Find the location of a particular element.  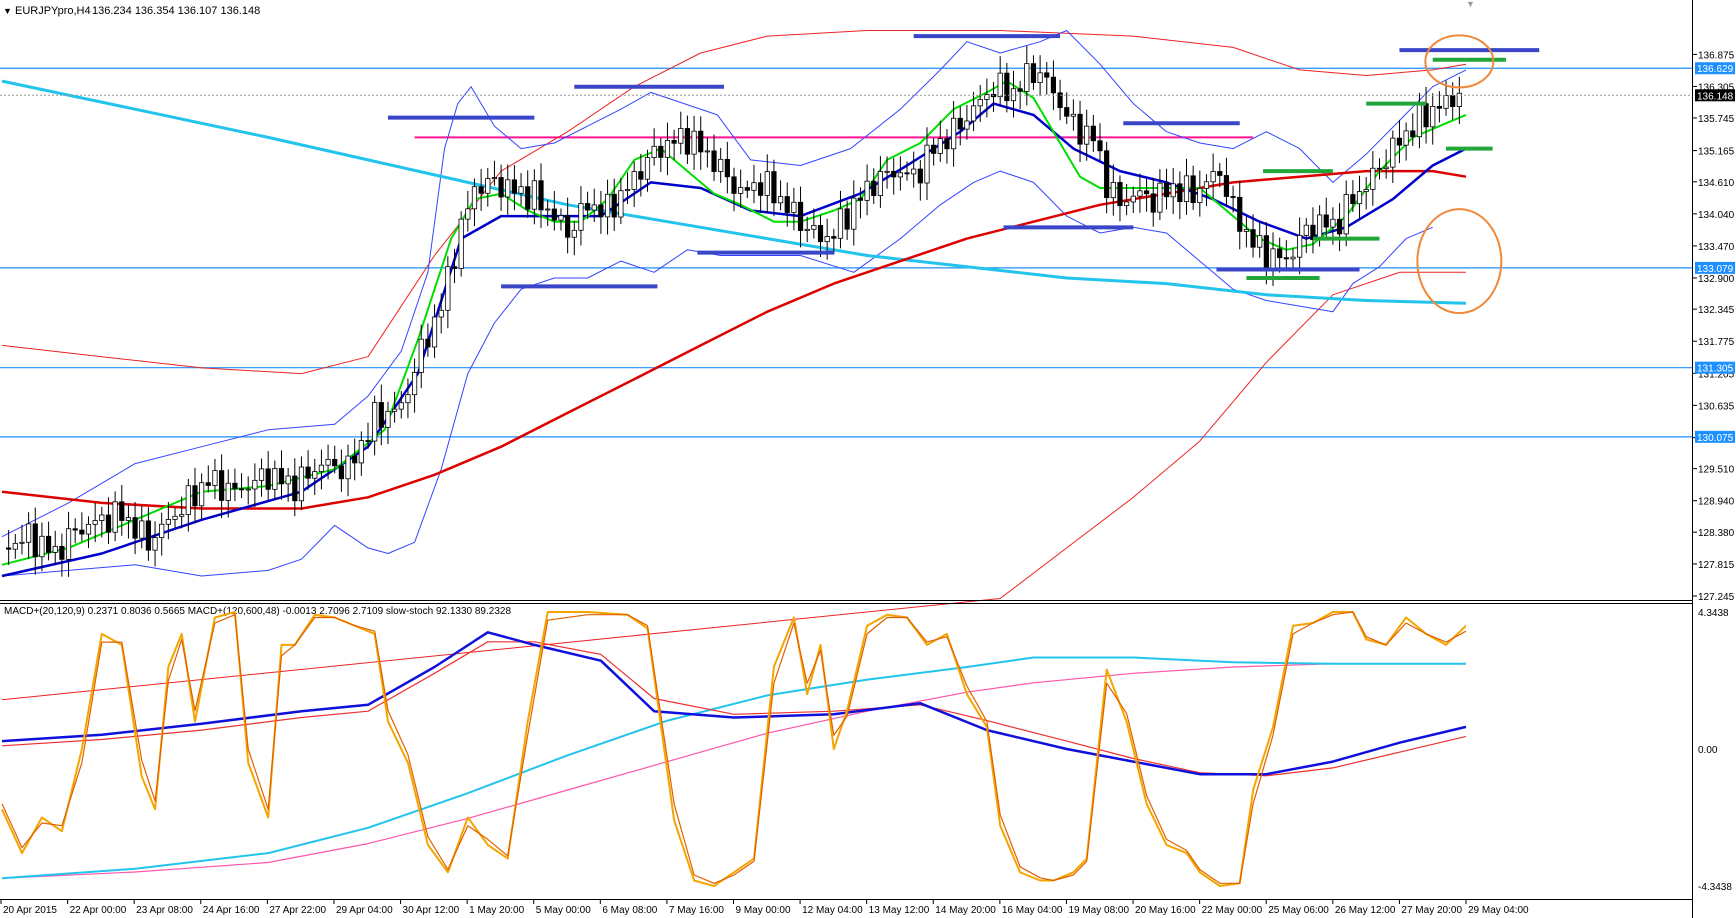

price-tick-label-5: 134.040 is located at coordinates (1716, 215).